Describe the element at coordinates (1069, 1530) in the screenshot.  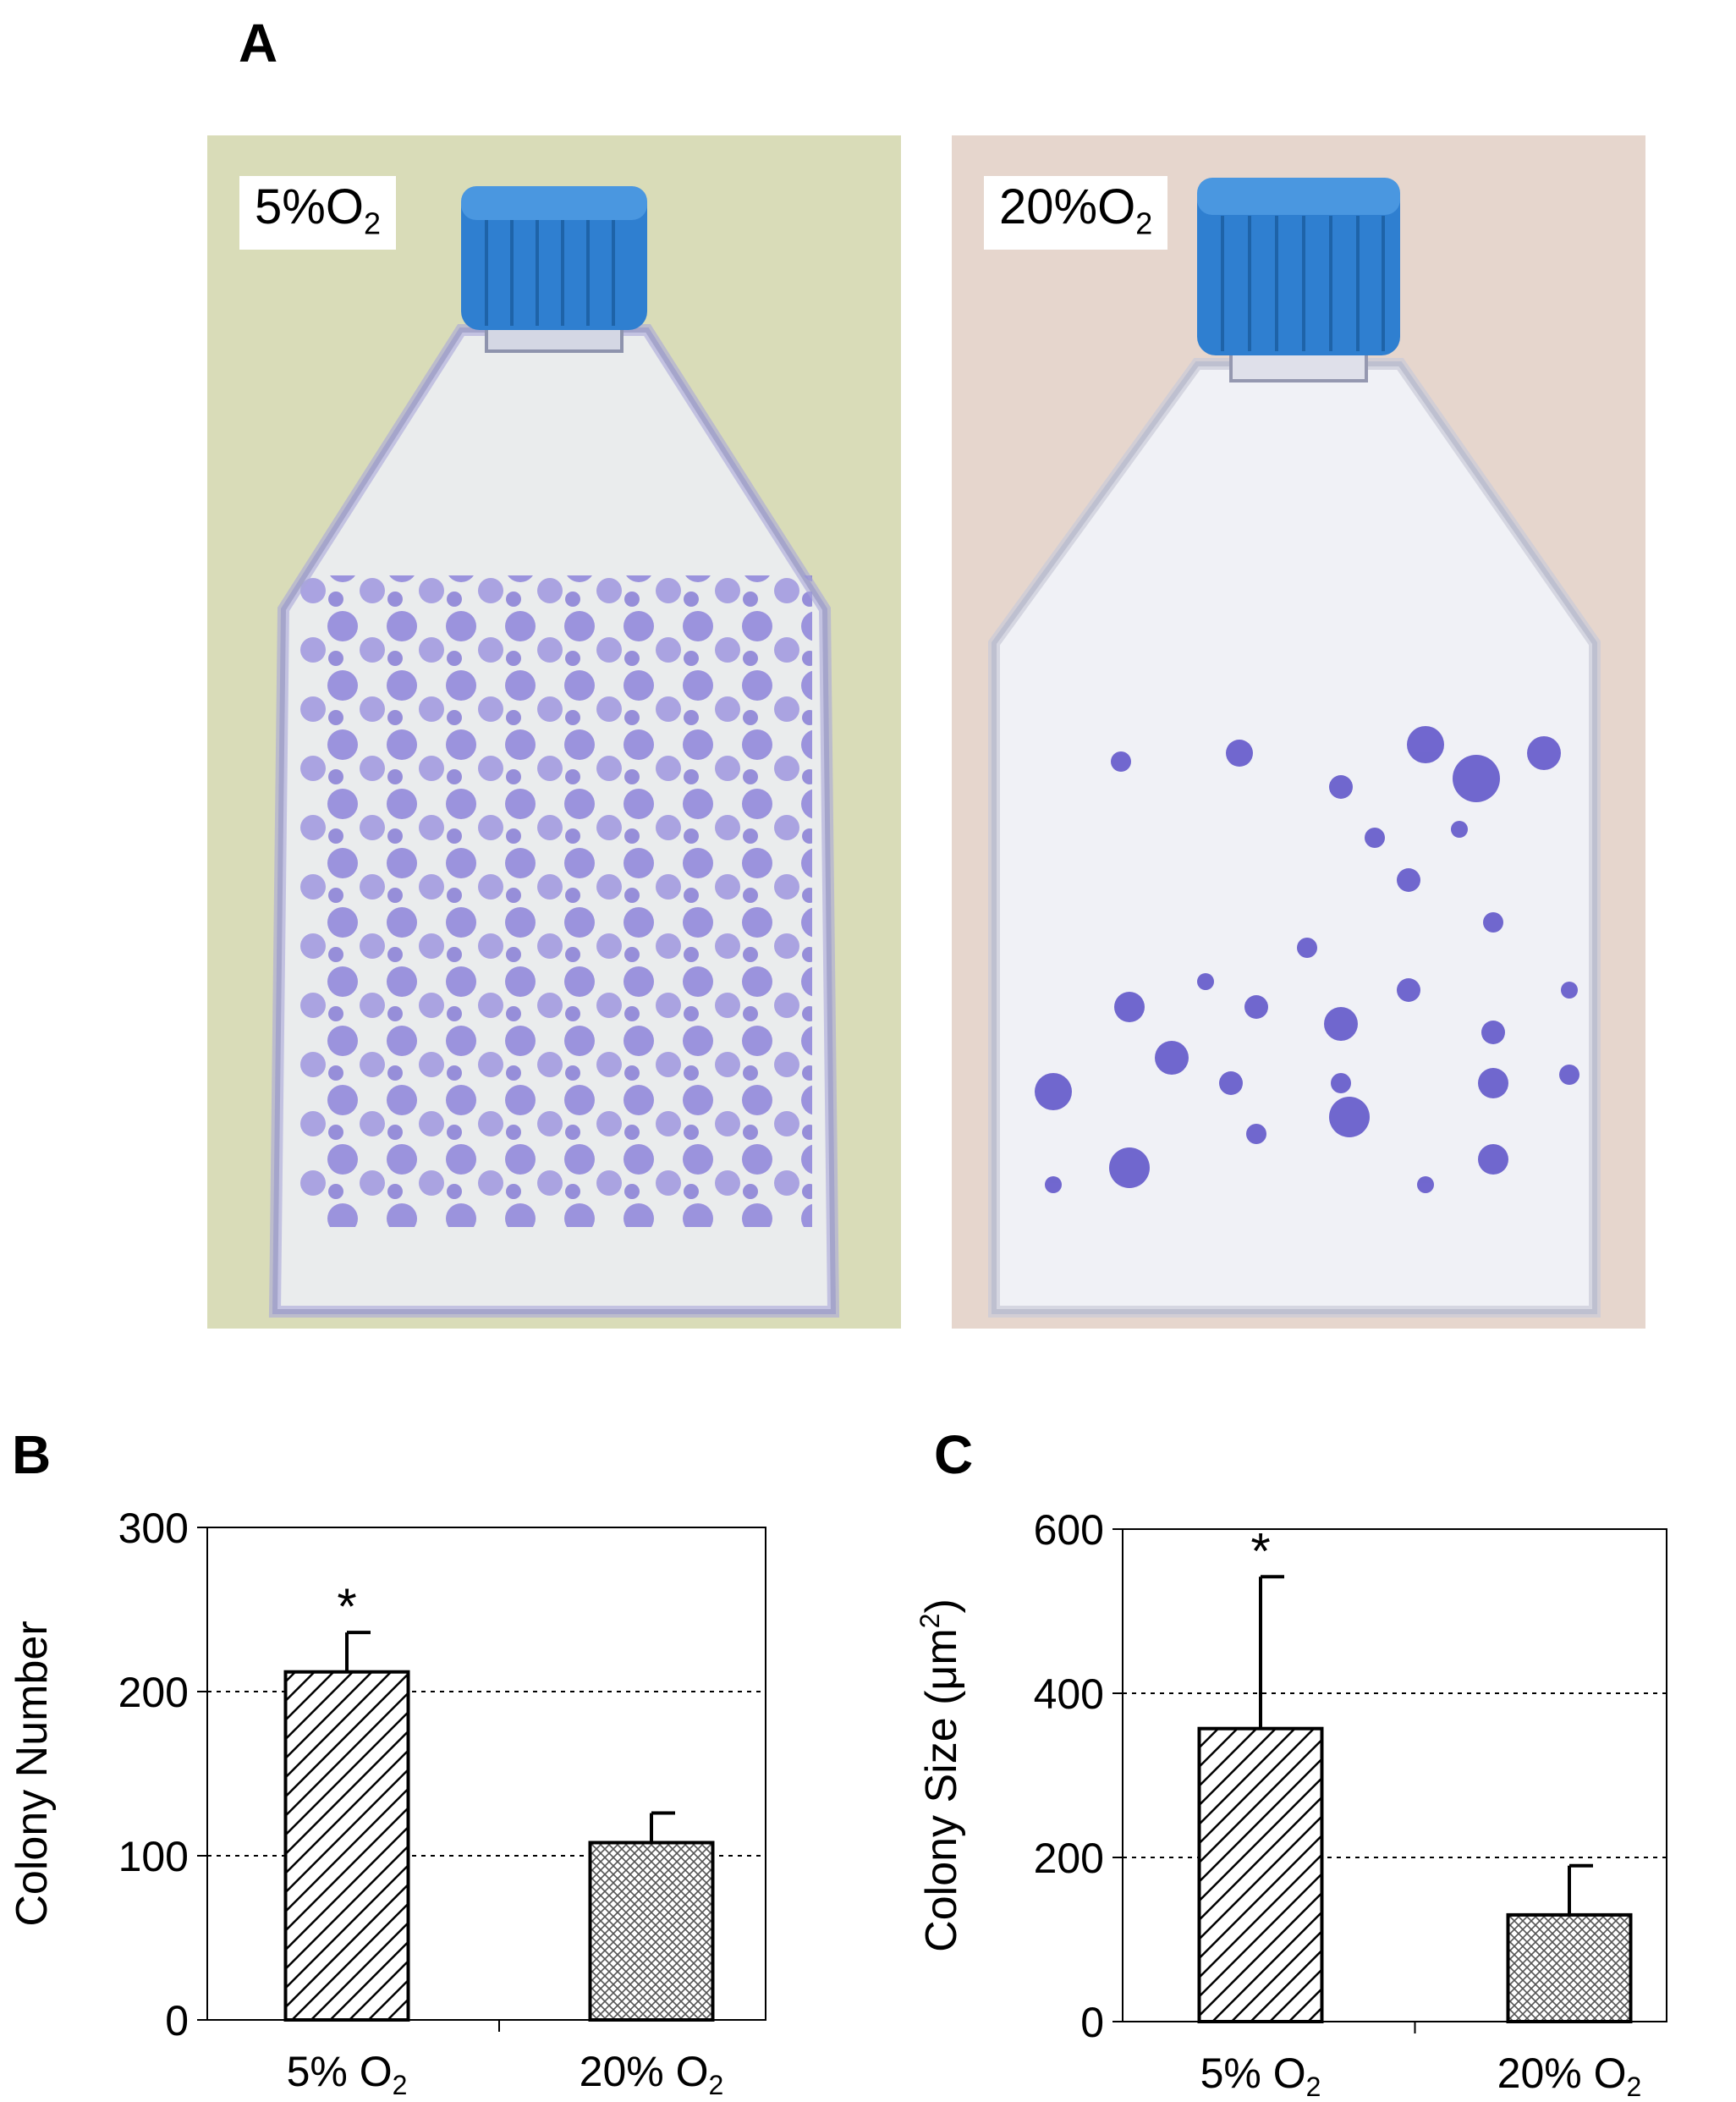
I see `y-tick-label: 600` at that location.